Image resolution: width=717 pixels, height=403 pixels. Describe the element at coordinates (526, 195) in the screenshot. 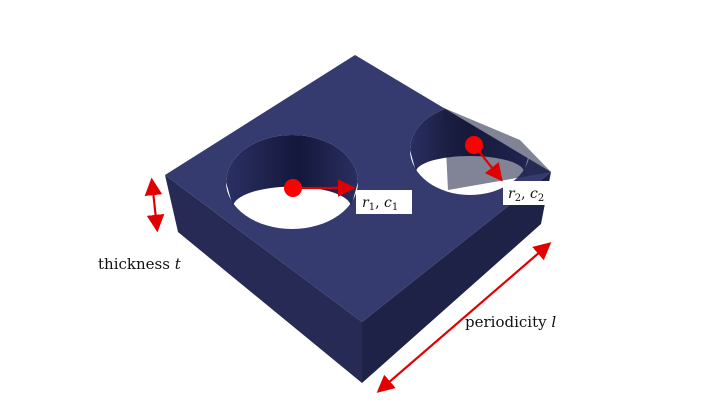

I see `hole-2-label: r2, c2` at that location.